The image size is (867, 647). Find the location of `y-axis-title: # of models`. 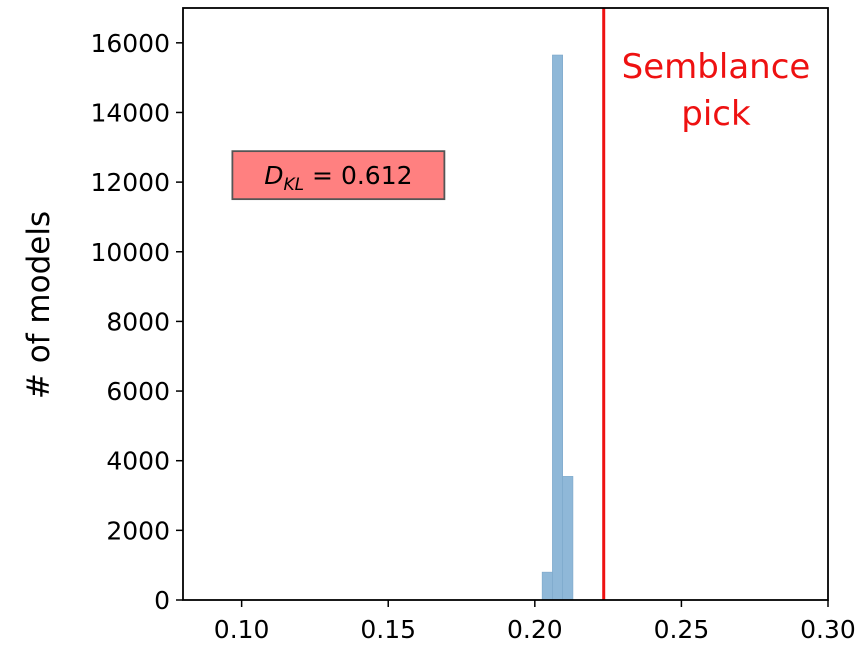

y-axis-title: # of models is located at coordinates (39, 305).